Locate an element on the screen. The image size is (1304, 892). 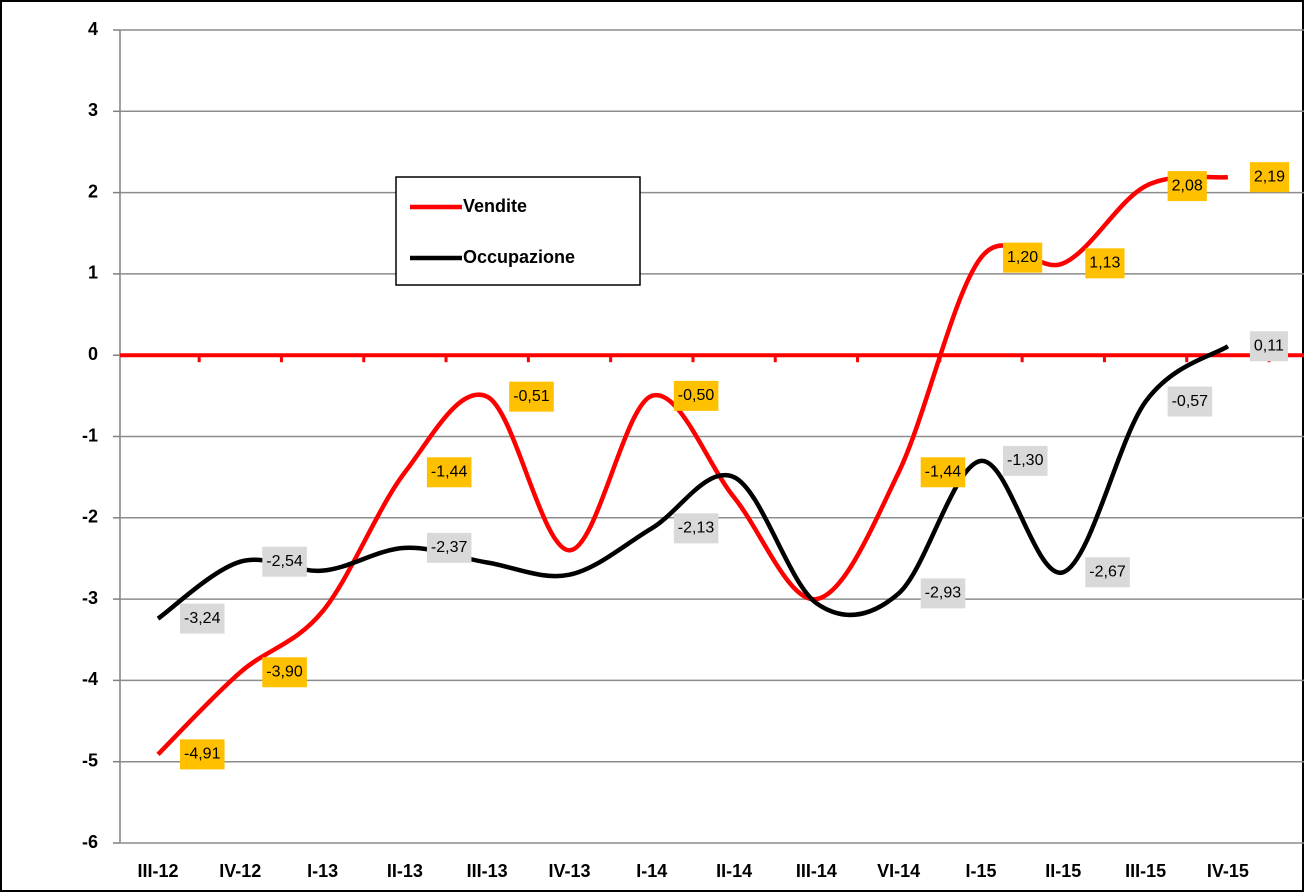
data-label: -3,24 is located at coordinates (202, 618).